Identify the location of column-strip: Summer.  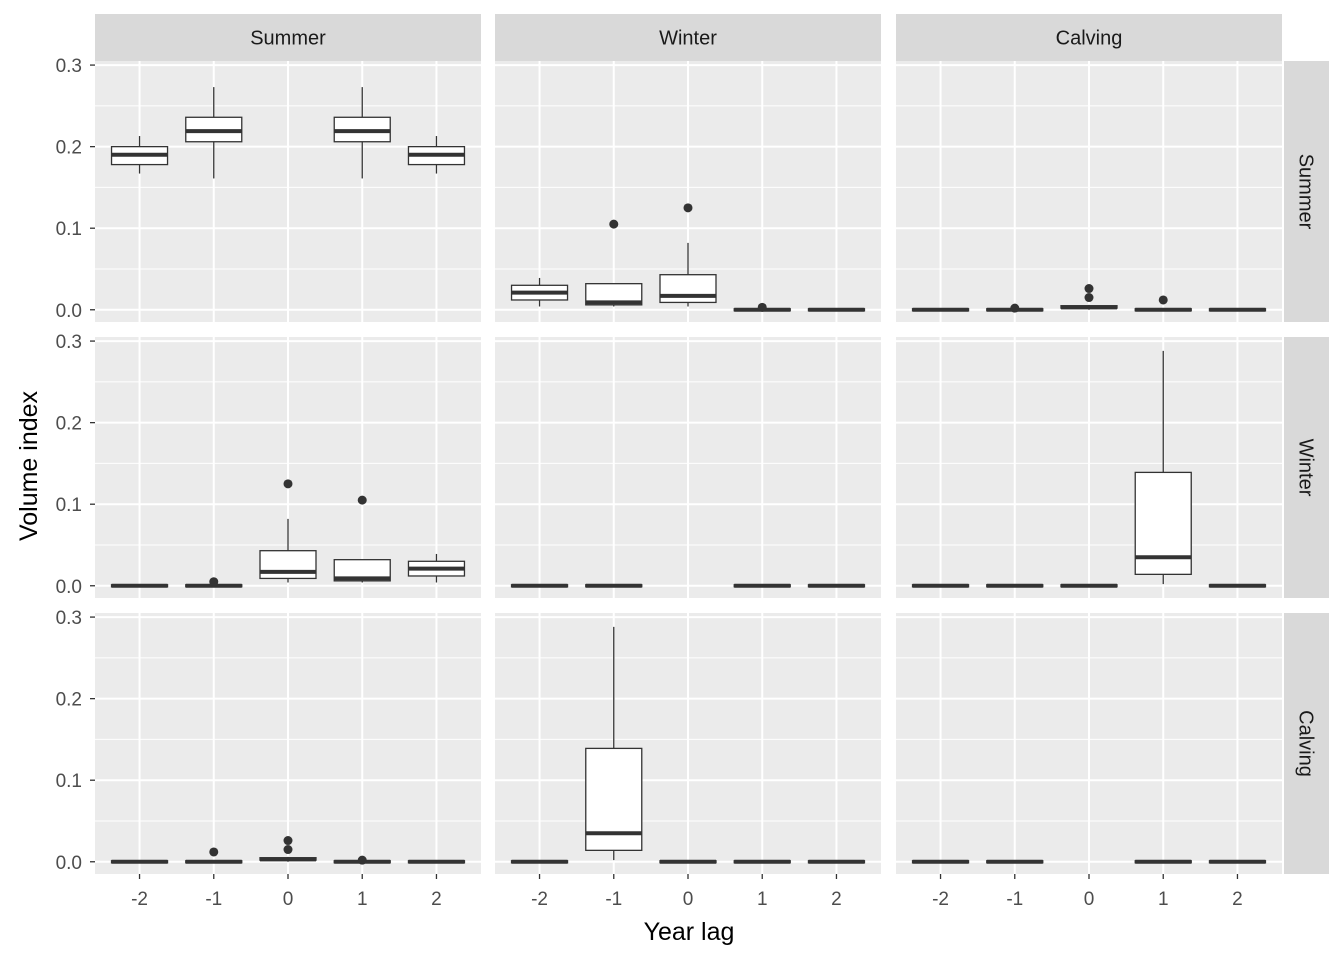
(288, 37).